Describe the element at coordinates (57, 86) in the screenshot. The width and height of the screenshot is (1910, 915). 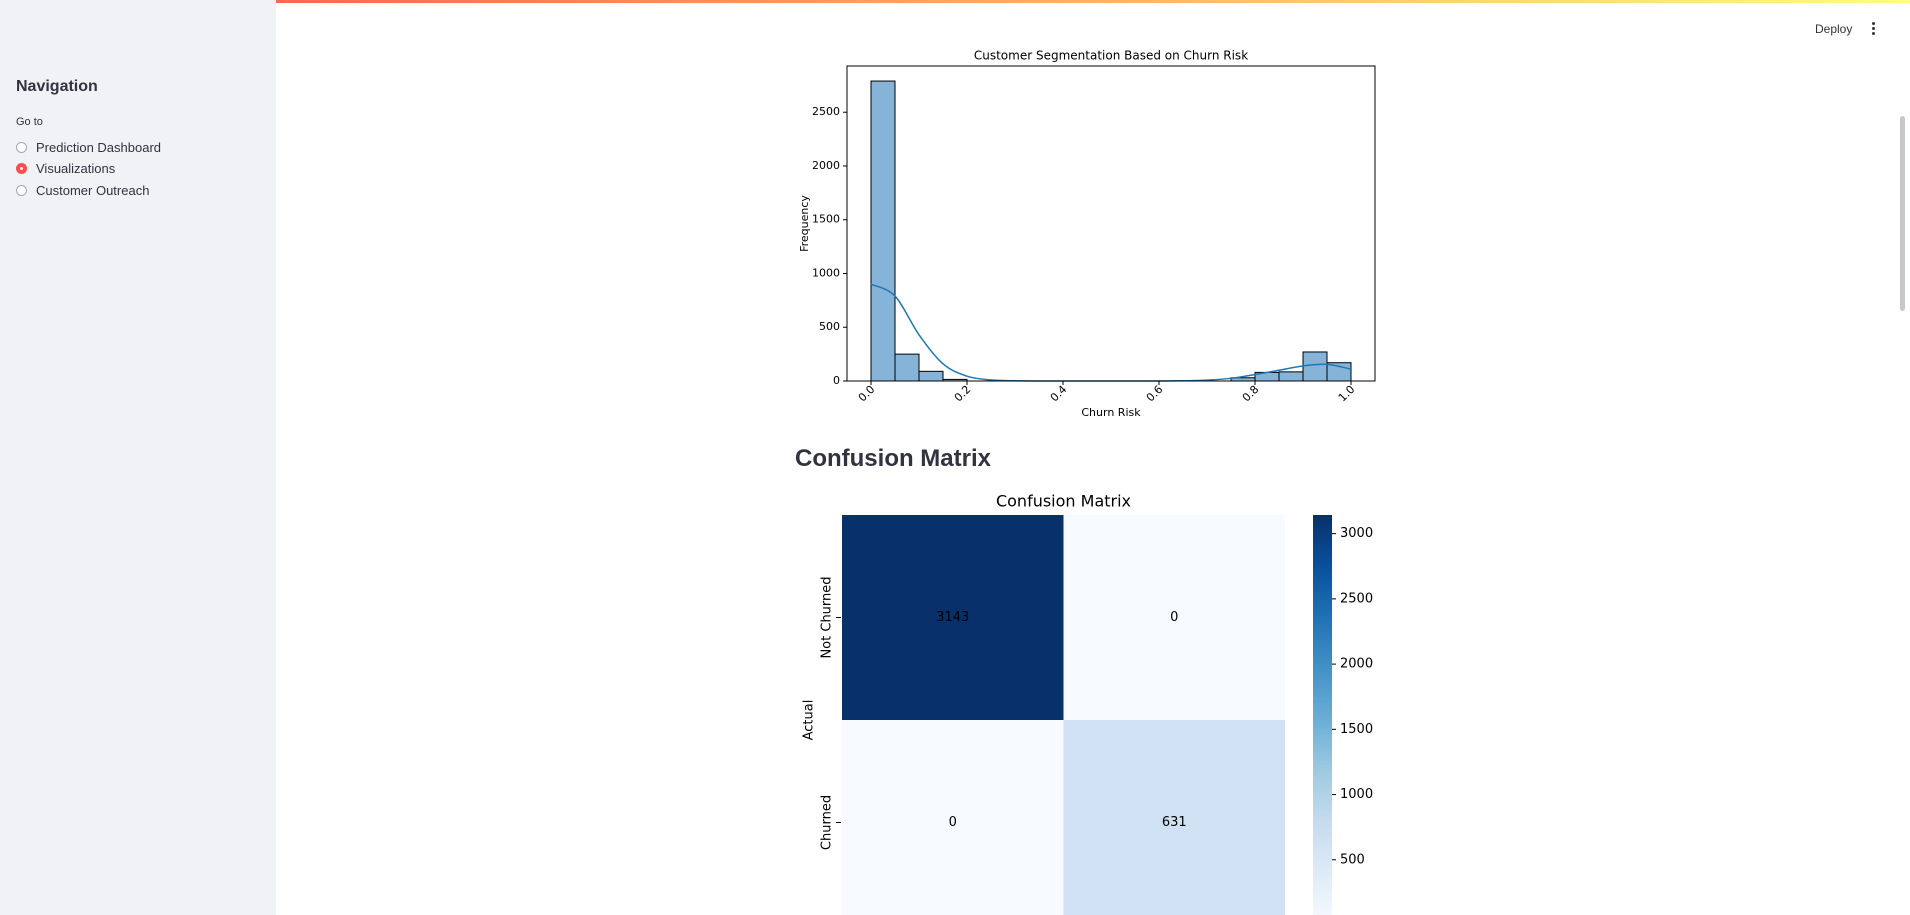
I see `sidebar-title: Navigation` at that location.